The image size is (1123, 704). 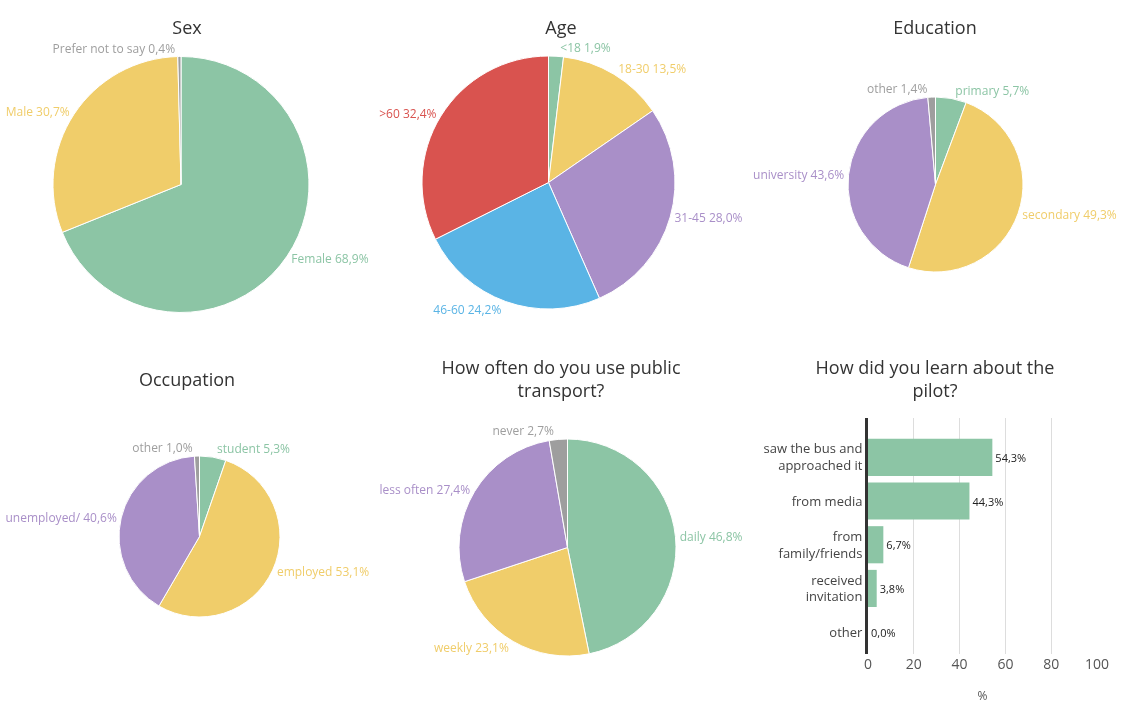 I want to click on x-tick-label: 100, so click(x=1097, y=663).